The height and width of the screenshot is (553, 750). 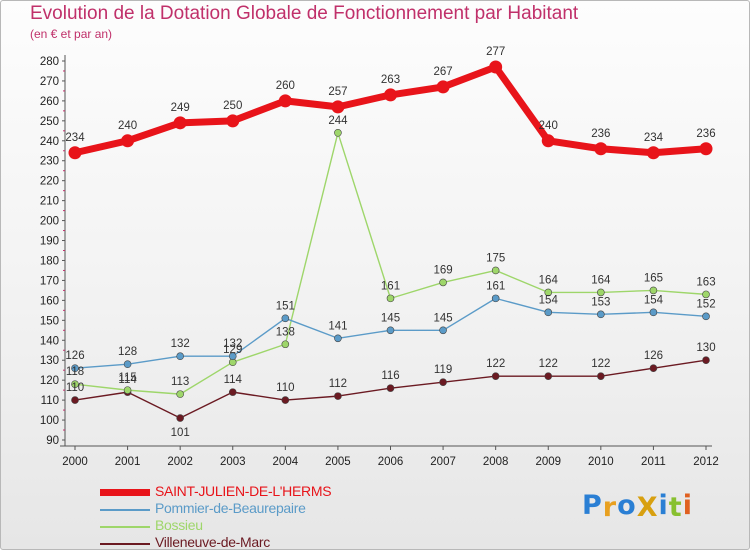 I want to click on y-tick-label: 150, so click(x=49, y=321).